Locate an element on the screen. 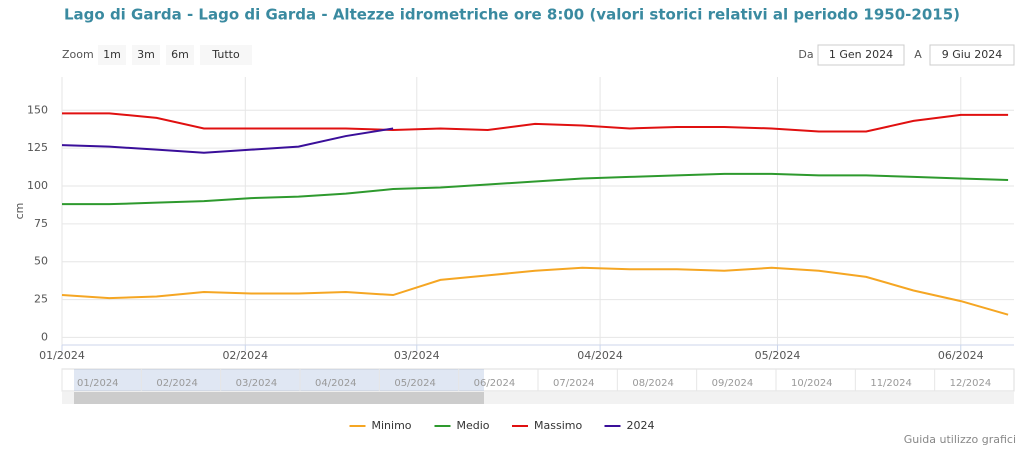 The width and height of the screenshot is (1024, 453). y-tick-label: 0 is located at coordinates (44, 336).